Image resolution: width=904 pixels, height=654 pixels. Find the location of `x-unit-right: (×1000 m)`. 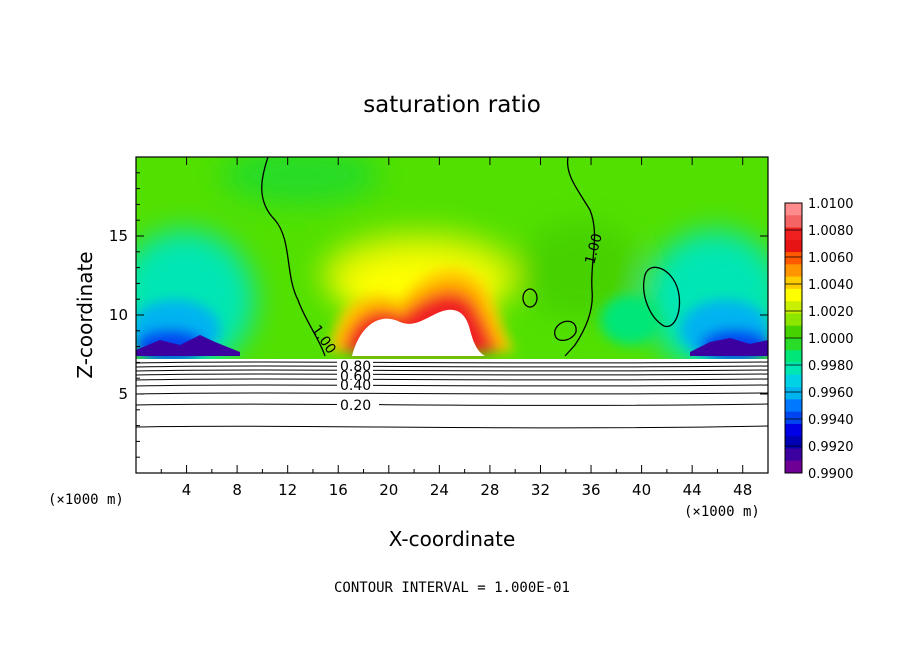

x-unit-right: (×1000 m) is located at coordinates (722, 512).